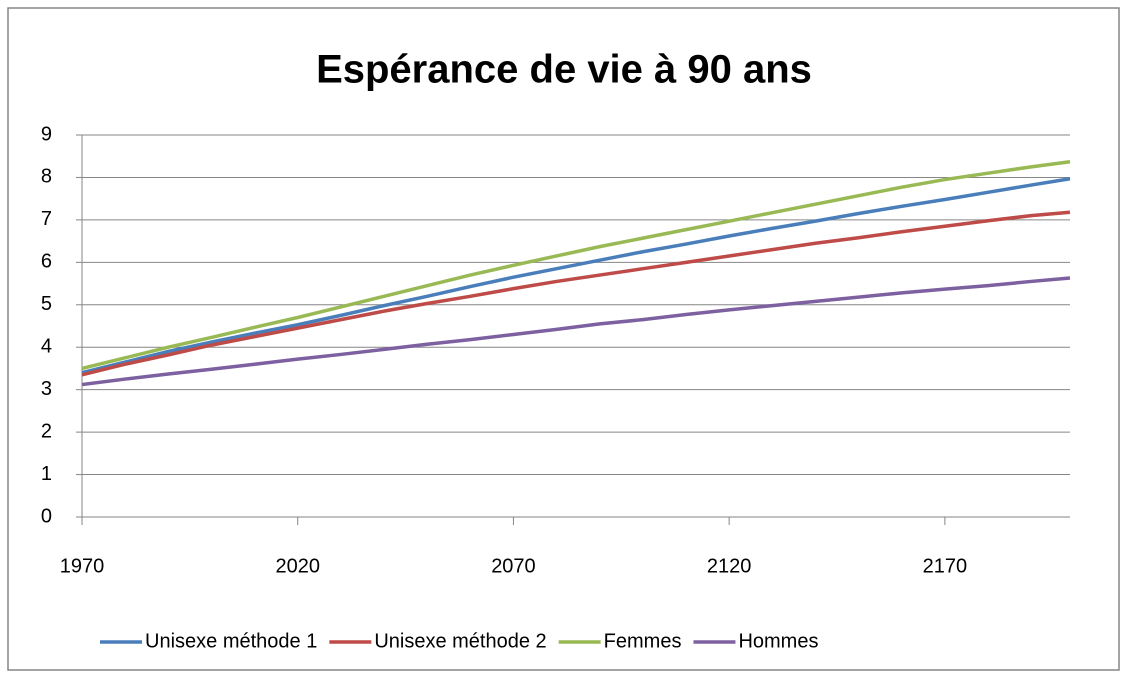  I want to click on legend-label: Femmes, so click(643, 641).